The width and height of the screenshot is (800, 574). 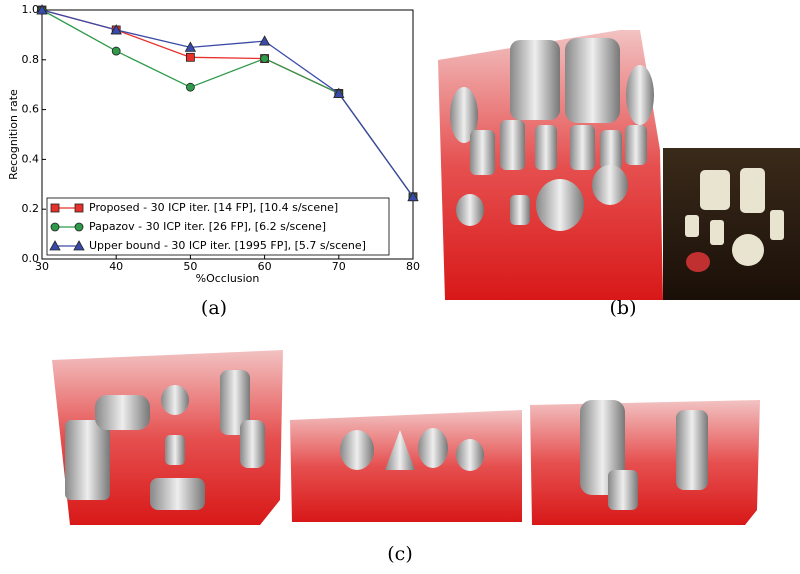 What do you see at coordinates (31, 258) in the screenshot?
I see `y-tick-label: 0.0` at bounding box center [31, 258].